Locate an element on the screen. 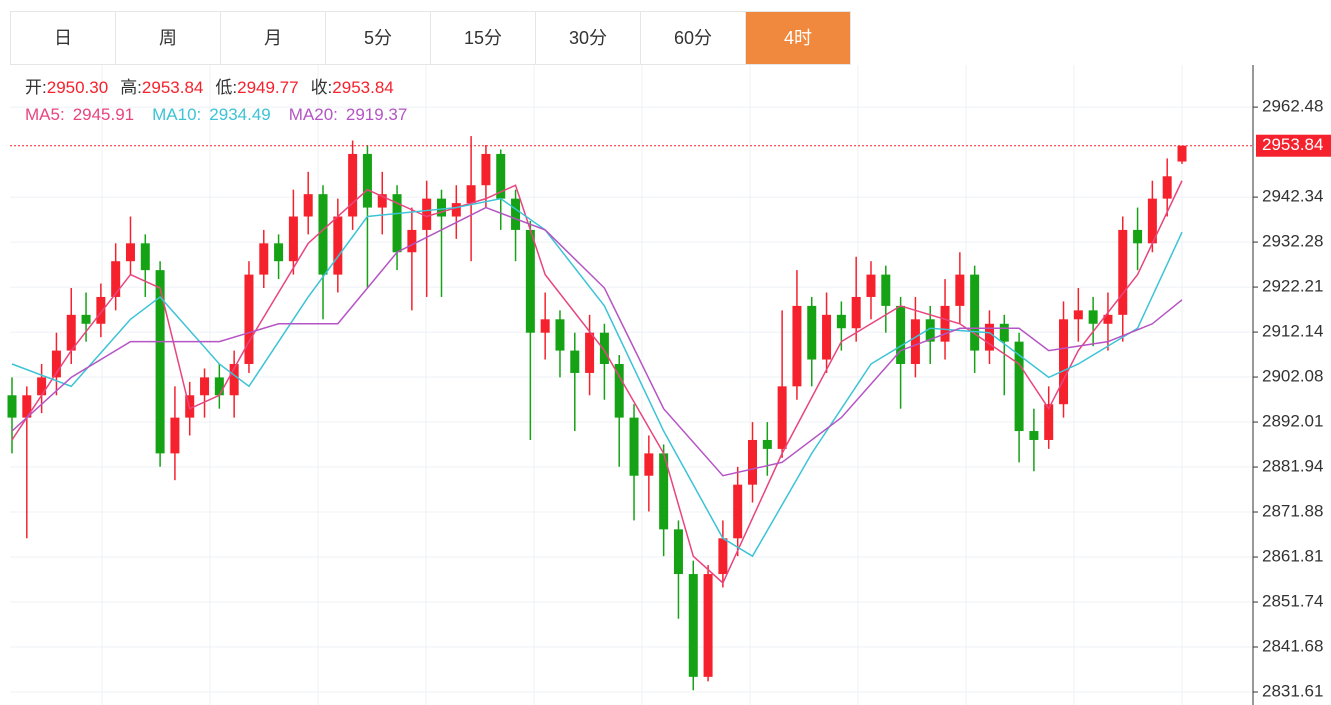  ma-value: 2934.49 is located at coordinates (239, 114).